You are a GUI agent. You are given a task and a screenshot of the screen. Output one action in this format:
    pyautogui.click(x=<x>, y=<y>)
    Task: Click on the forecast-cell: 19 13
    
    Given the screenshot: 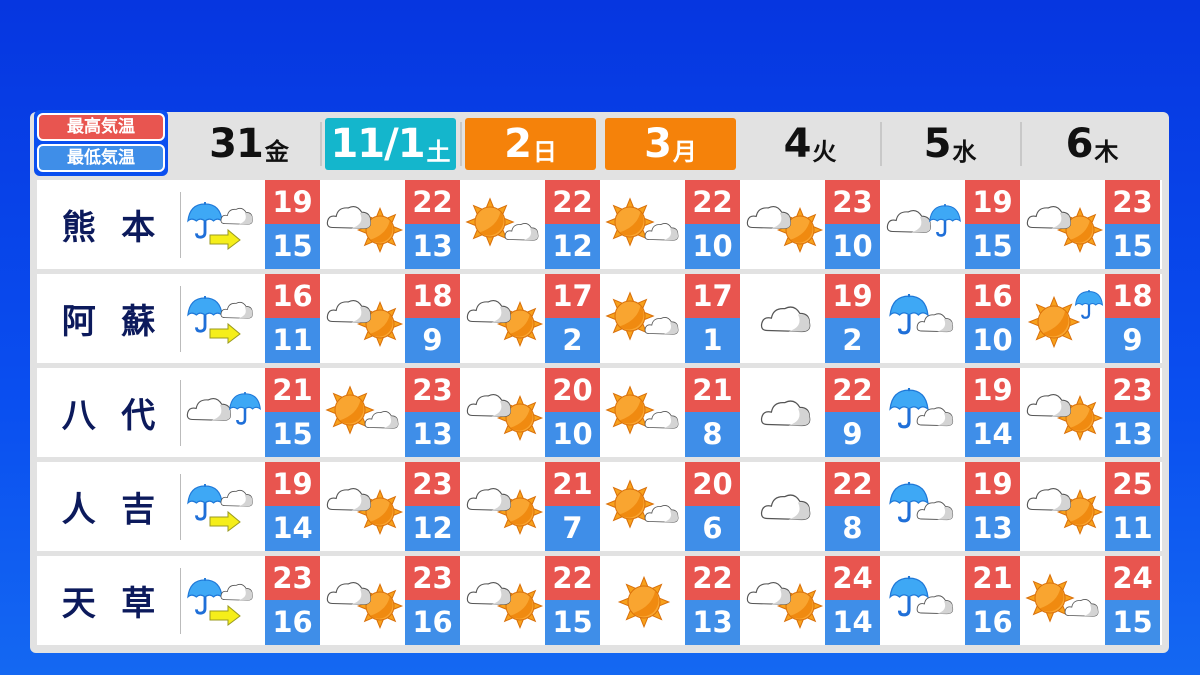 What is the action you would take?
    pyautogui.click(x=950, y=506)
    